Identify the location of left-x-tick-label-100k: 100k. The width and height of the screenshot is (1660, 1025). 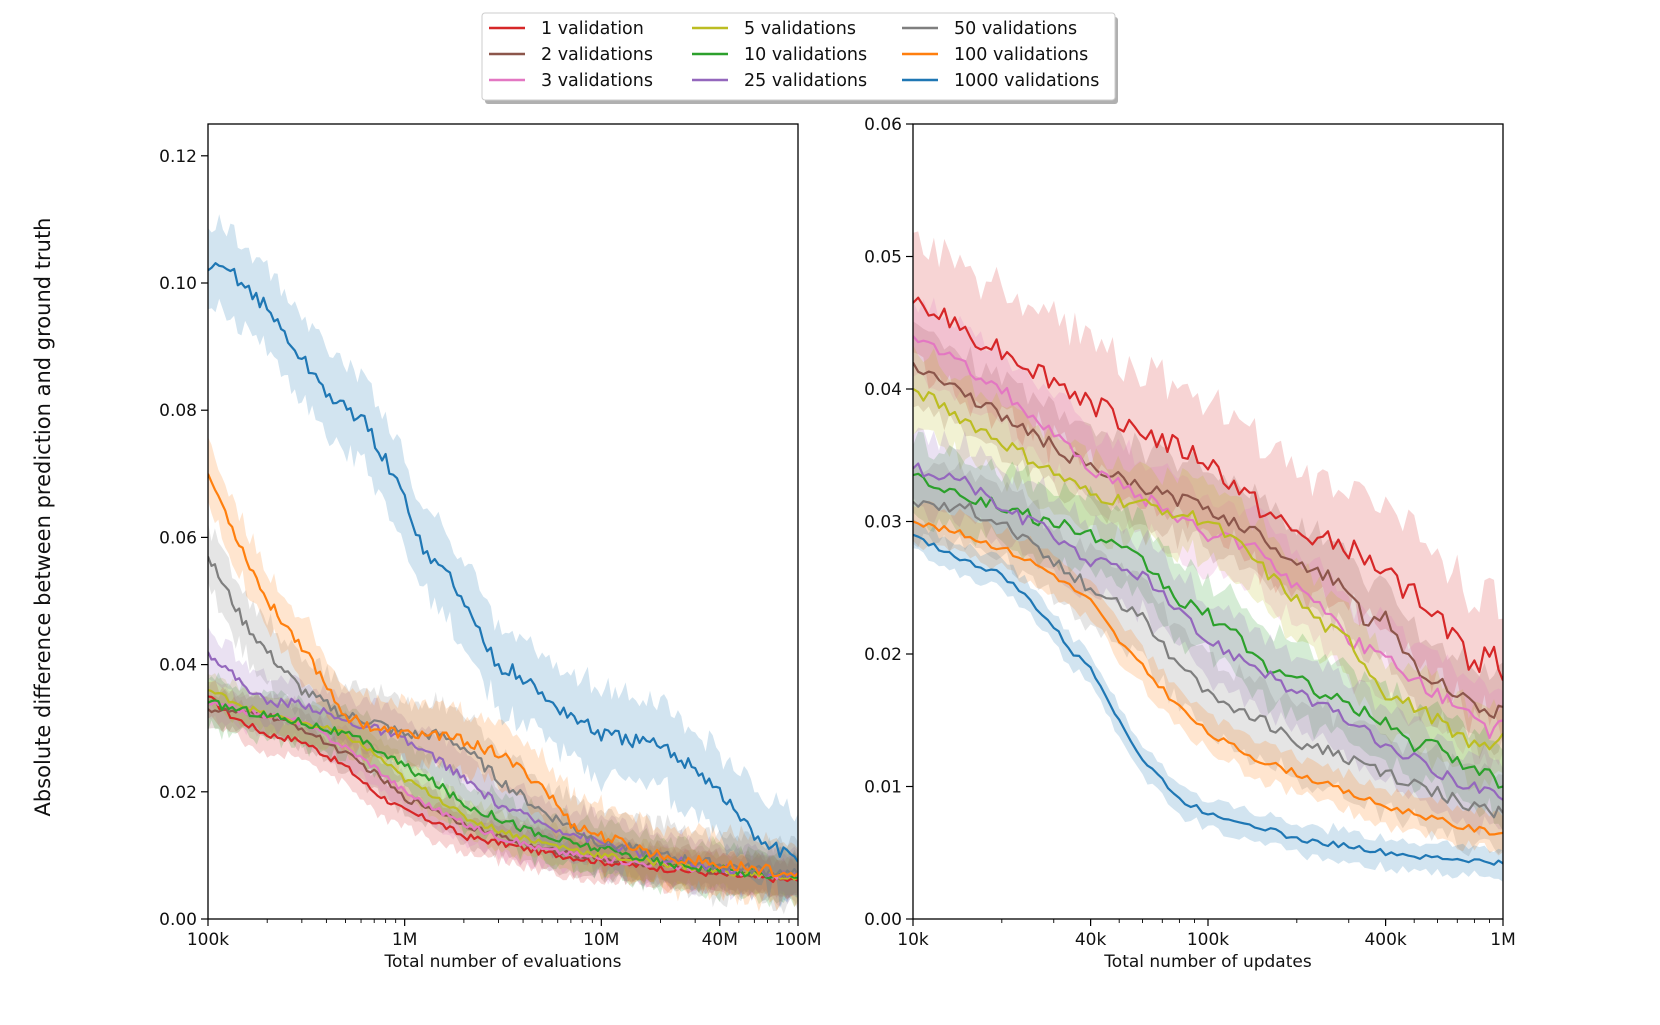
(208, 940).